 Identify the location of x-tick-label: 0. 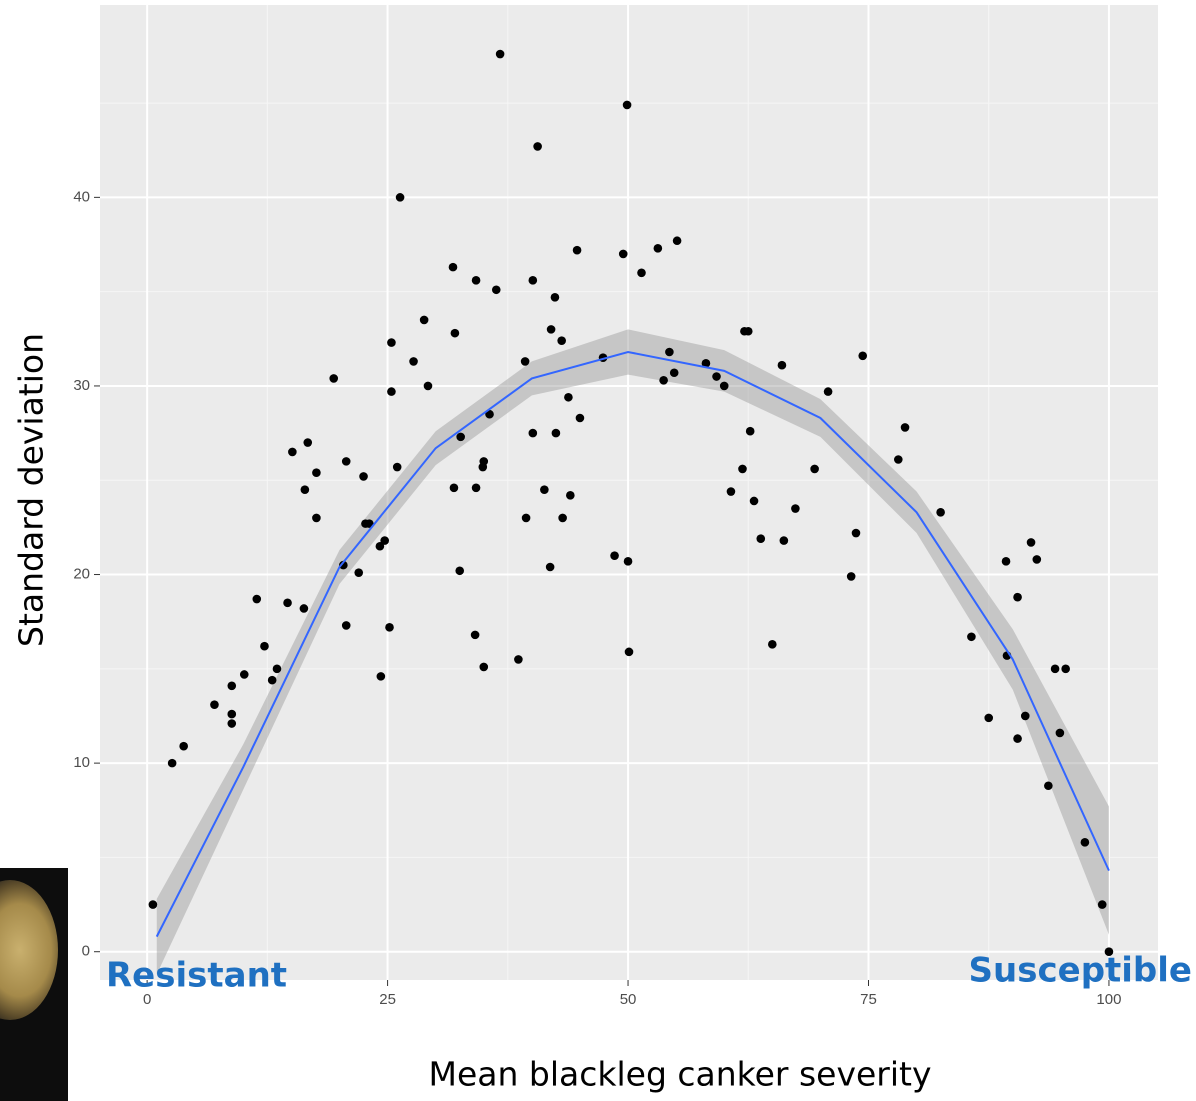
(147, 999).